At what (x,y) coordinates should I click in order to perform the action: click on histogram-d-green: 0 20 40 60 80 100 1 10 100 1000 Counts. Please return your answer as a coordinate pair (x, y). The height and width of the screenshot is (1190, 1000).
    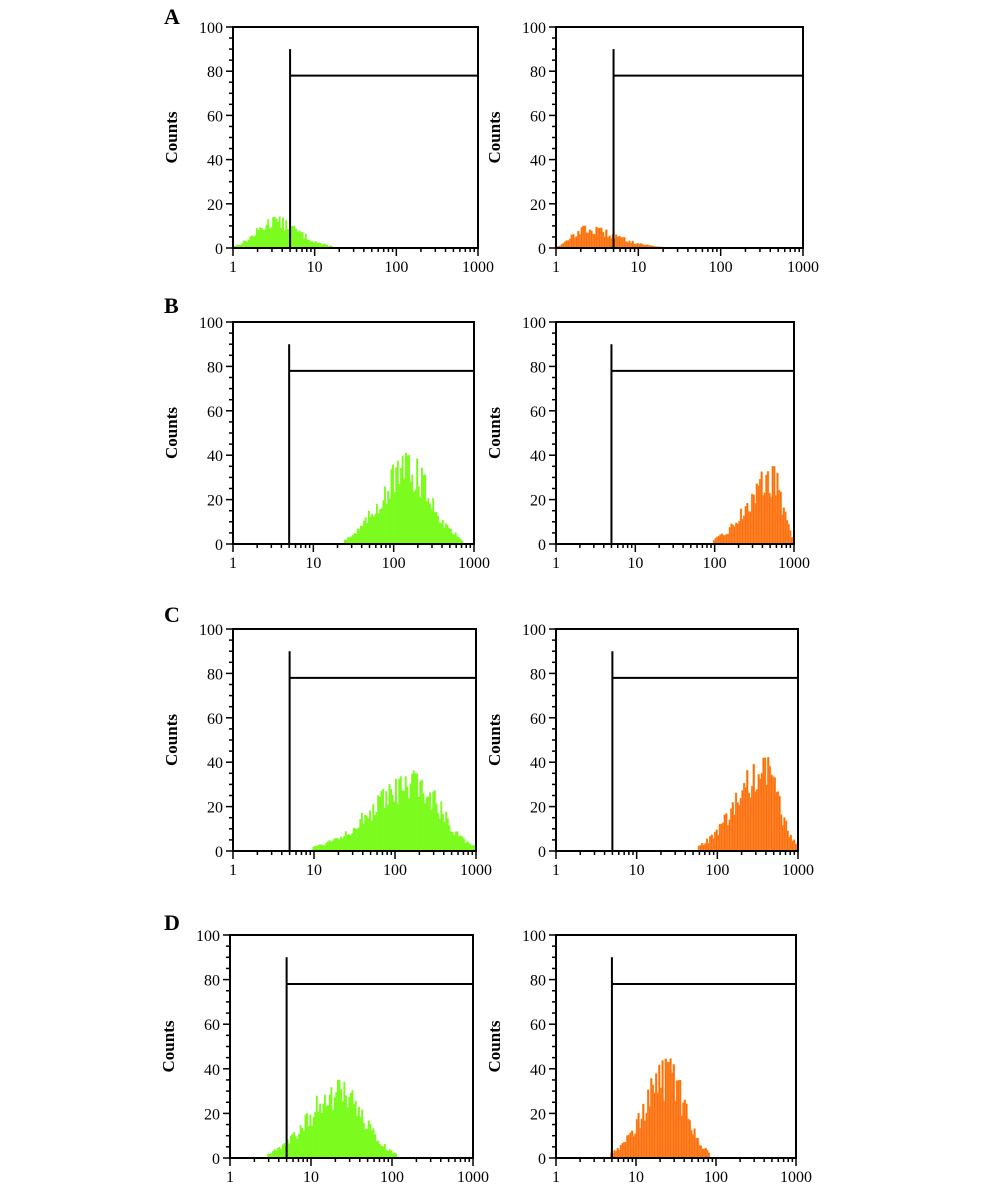
    Looking at the image, I should click on (324, 1057).